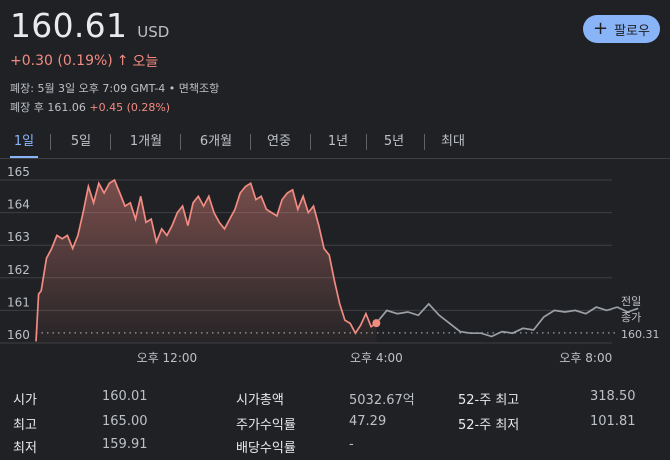 Image resolution: width=670 pixels, height=460 pixels. Describe the element at coordinates (338, 141) in the screenshot. I see `tab-1y: 1년` at that location.